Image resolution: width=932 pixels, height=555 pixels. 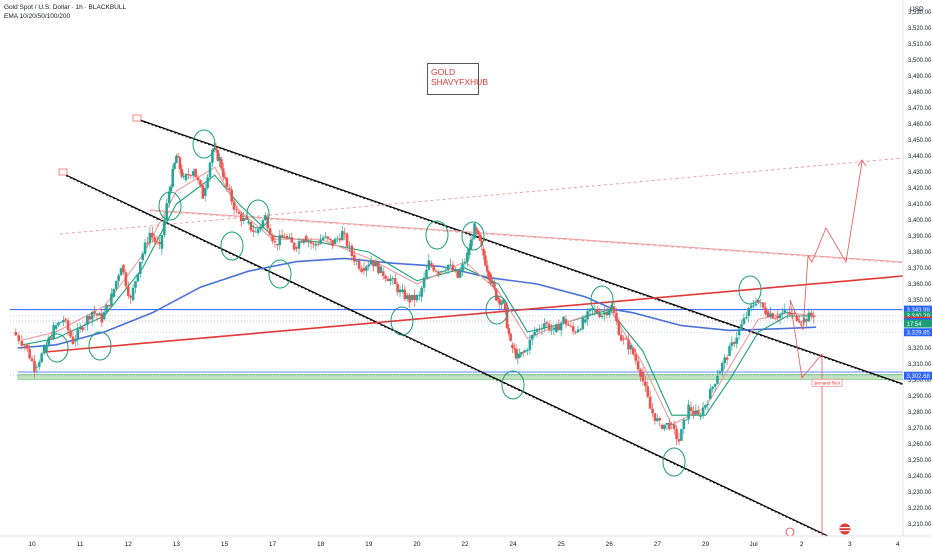 What do you see at coordinates (562, 544) in the screenshot?
I see `x-tick-label: 25` at bounding box center [562, 544].